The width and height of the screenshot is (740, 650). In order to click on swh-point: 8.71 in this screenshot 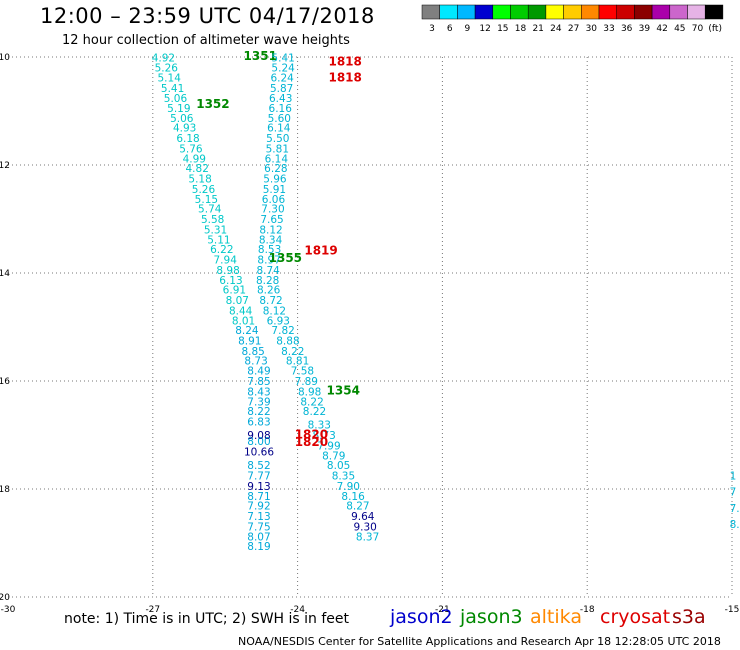, I will do `click(258, 497)`.